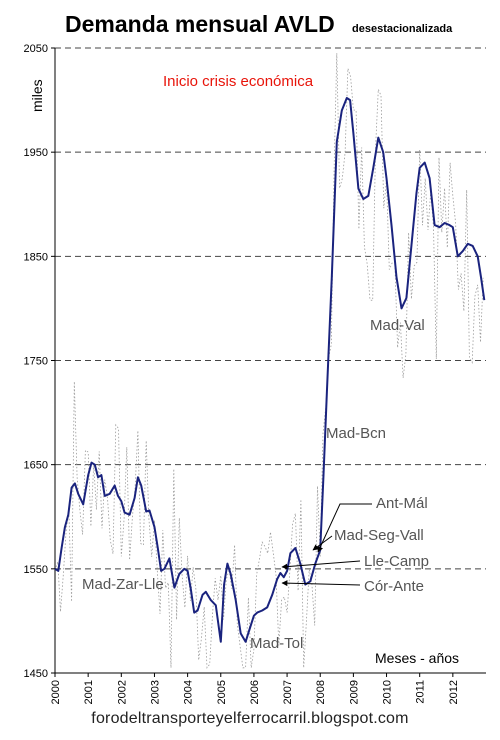  I want to click on x-tick-label: 2006, so click(255, 692).